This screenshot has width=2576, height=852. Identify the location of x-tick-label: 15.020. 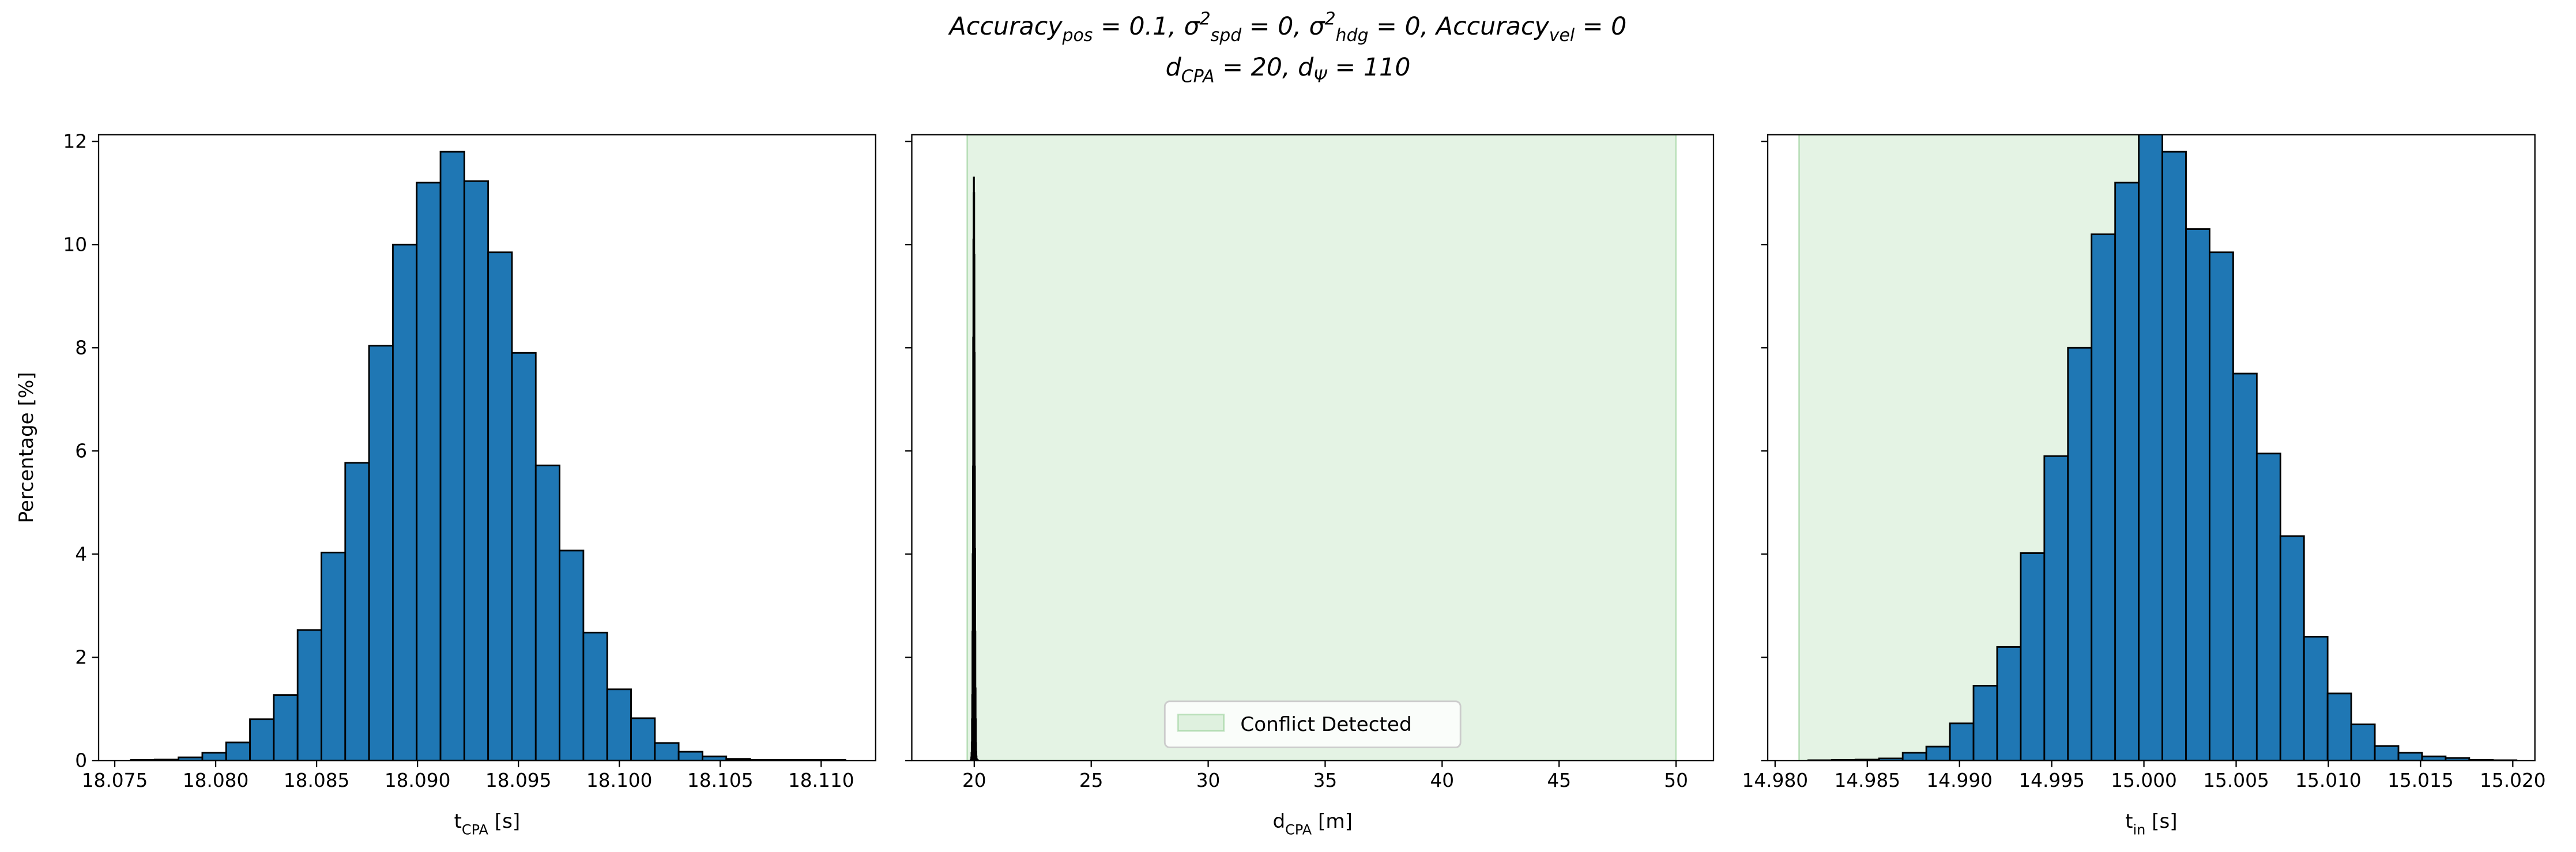
(2513, 780).